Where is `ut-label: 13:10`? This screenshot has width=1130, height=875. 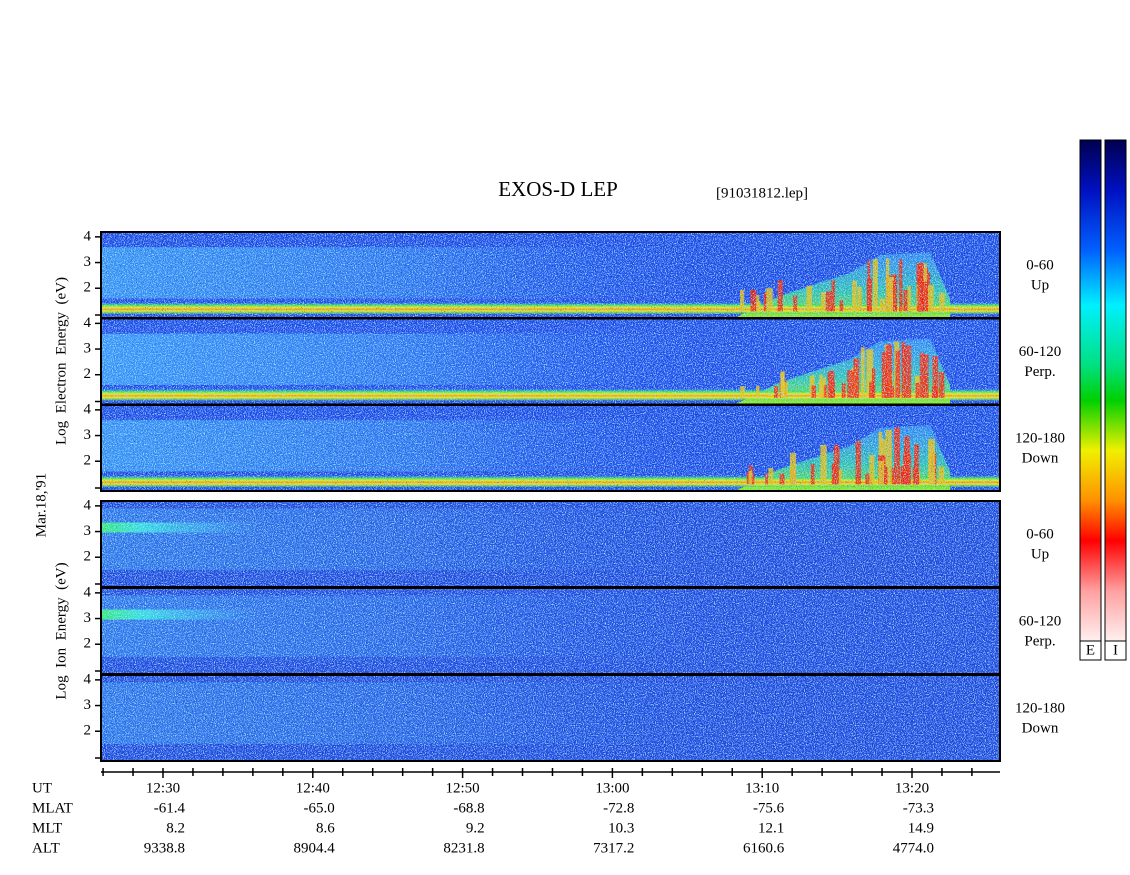
ut-label: 13:10 is located at coordinates (762, 788).